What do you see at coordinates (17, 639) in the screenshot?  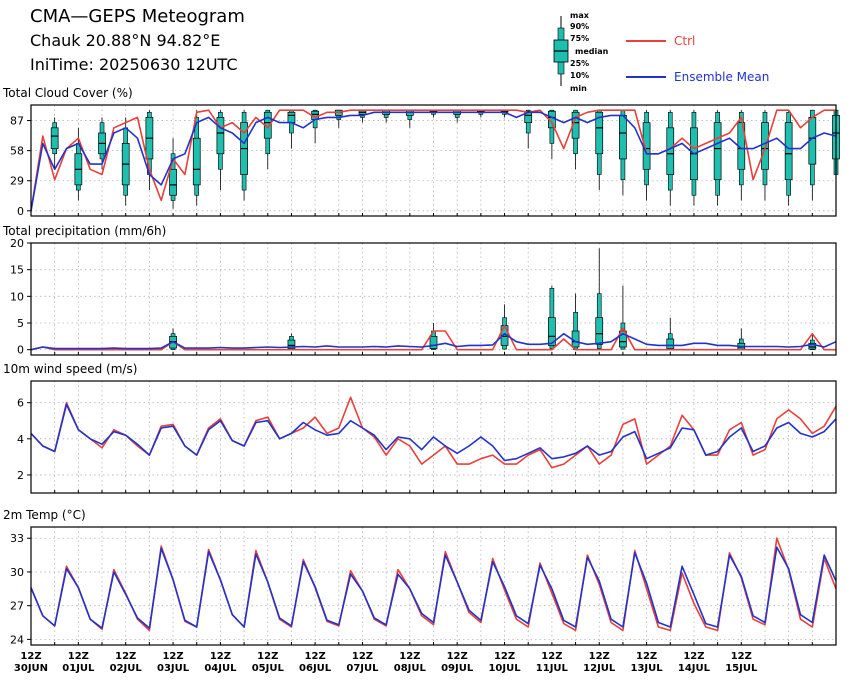 I see `y-tick-label: 24` at bounding box center [17, 639].